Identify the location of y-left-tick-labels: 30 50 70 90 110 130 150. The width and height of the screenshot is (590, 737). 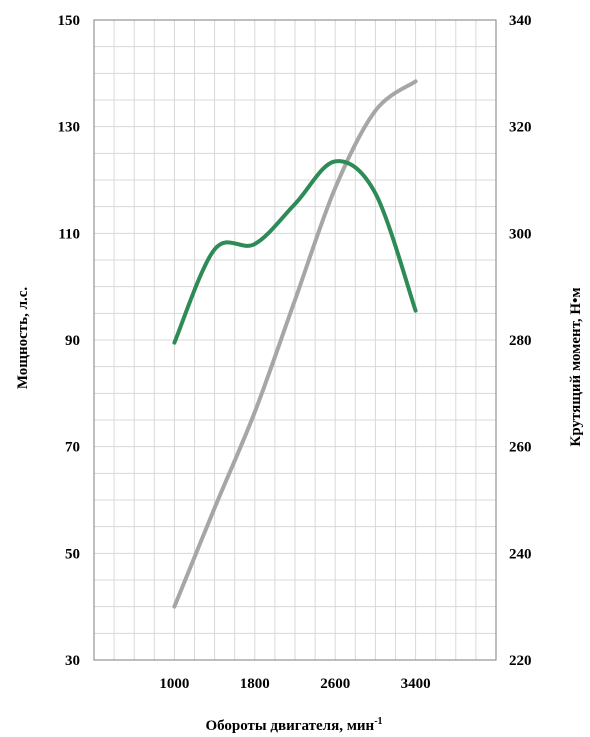
(69, 341).